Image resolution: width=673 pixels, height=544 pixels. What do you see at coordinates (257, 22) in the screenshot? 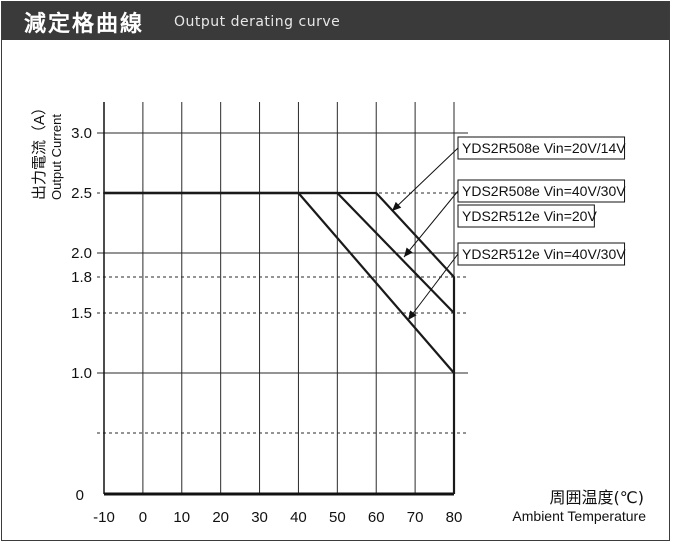
I see `chart-title-en: Output derating curve` at bounding box center [257, 22].